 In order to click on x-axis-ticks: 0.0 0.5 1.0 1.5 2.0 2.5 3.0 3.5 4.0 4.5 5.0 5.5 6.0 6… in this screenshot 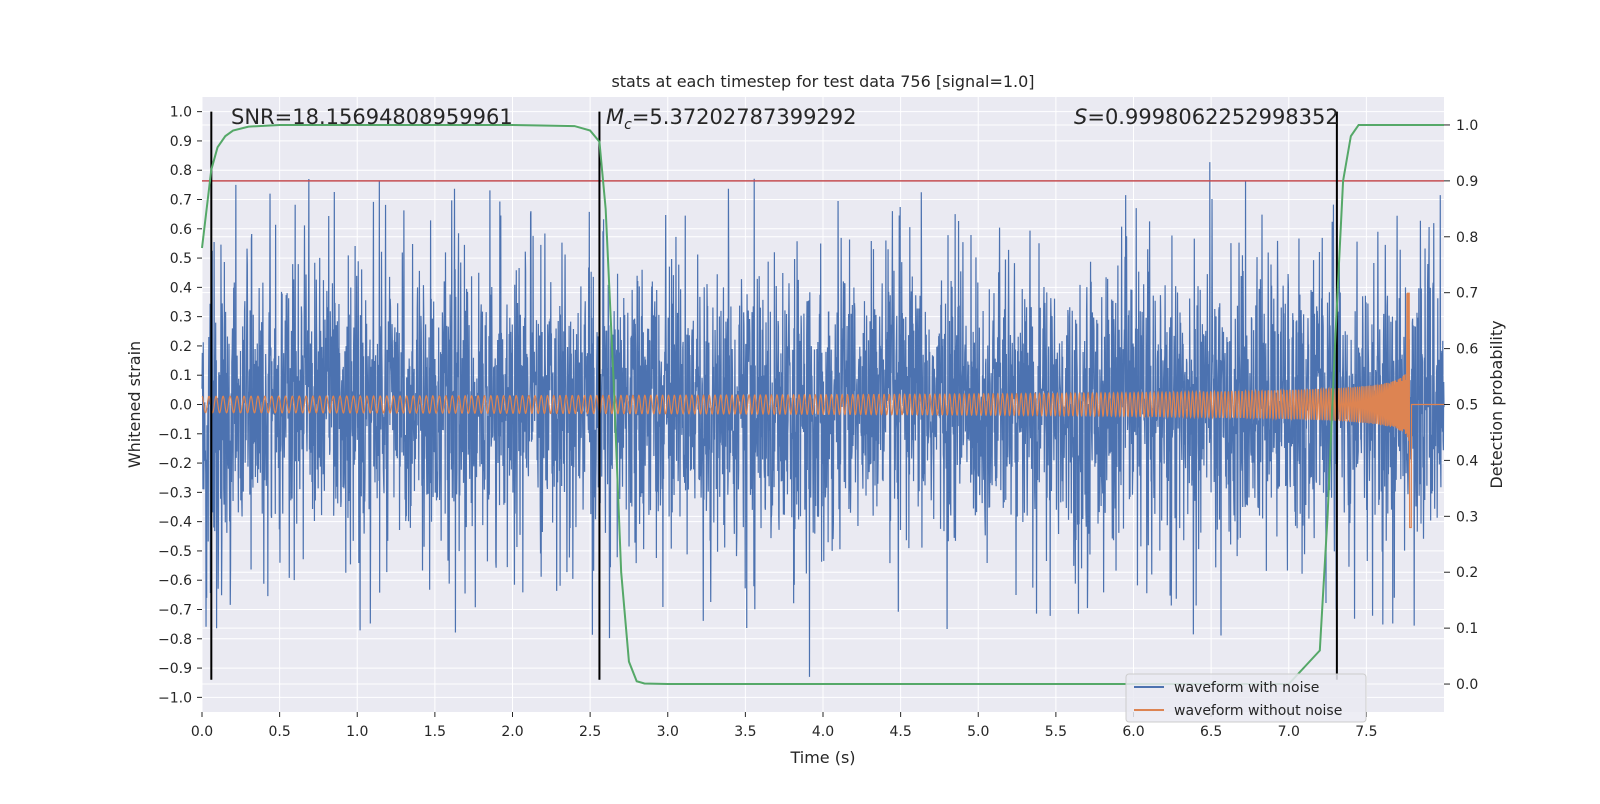, I will do `click(784, 726)`.